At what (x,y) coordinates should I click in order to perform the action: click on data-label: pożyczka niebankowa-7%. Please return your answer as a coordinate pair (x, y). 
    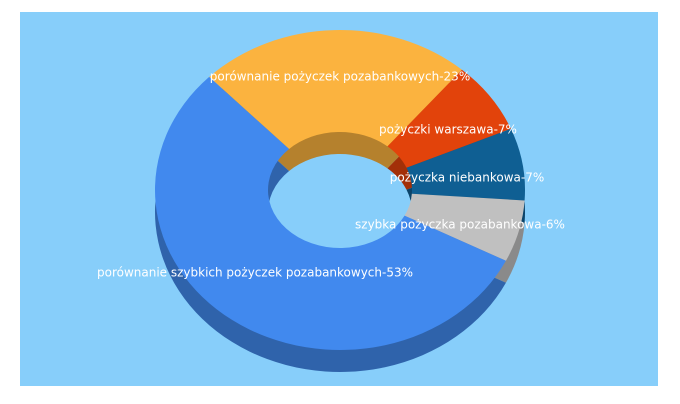
    Looking at the image, I should click on (467, 178).